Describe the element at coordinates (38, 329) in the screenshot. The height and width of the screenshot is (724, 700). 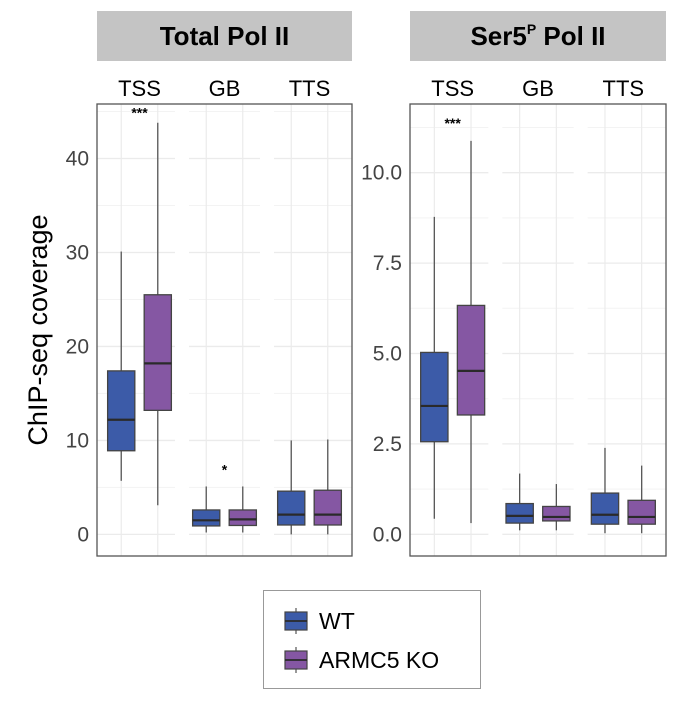
I see `y-axis-label: ChIP-seq coverage` at that location.